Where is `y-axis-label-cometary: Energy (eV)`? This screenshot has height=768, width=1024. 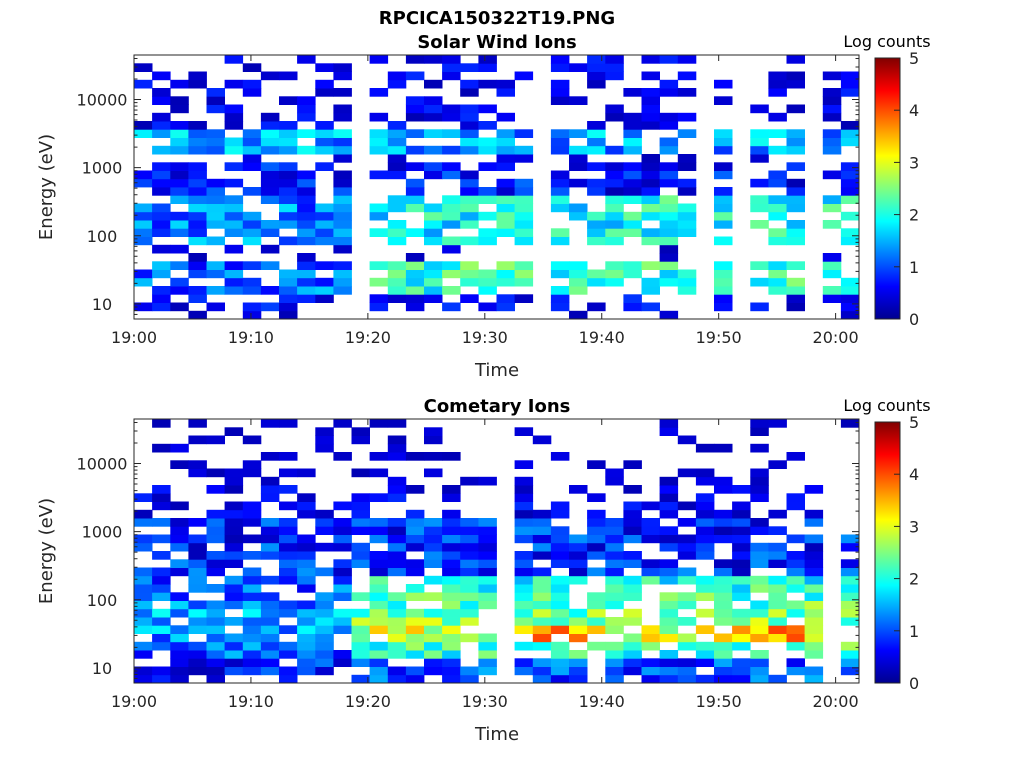 y-axis-label-cometary: Energy (eV) is located at coordinates (46, 551).